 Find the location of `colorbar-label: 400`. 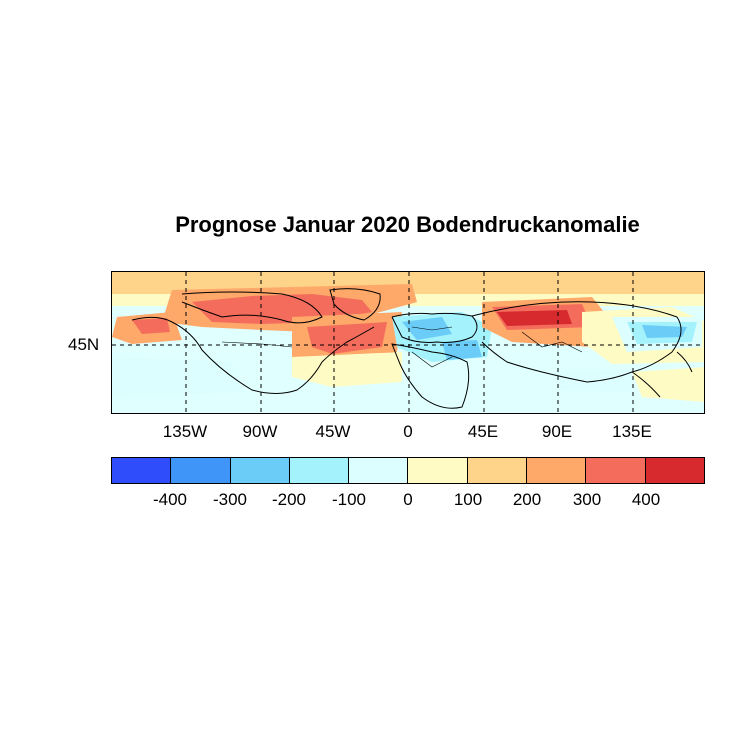

colorbar-label: 400 is located at coordinates (646, 499).